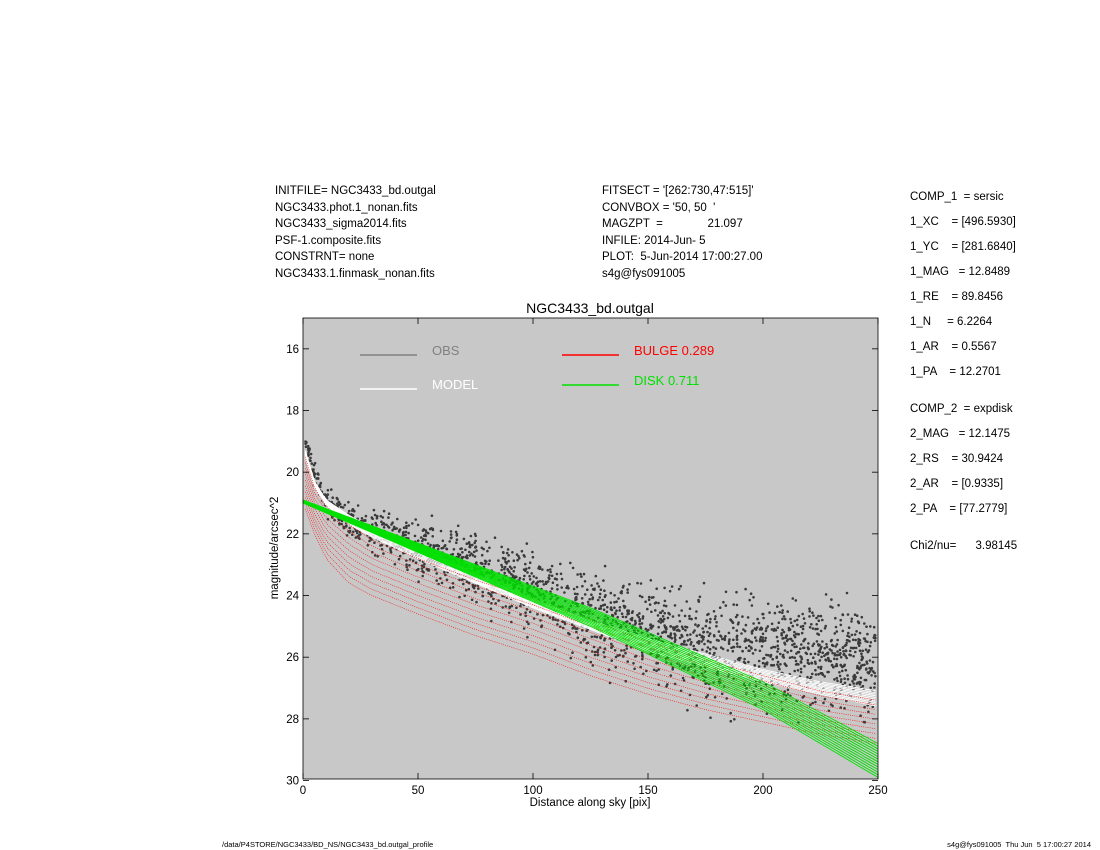 Image resolution: width=1100 pixels, height=850 pixels. What do you see at coordinates (355, 273) in the screenshot?
I see `header_left-line: NGC3433.1.finmask_nonan.fits` at bounding box center [355, 273].